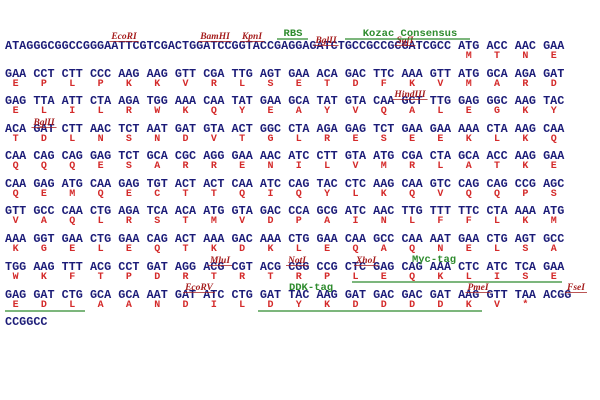 The image size is (600, 400). Describe the element at coordinates (477, 288) in the screenshot. I see `restriction-site: PmeI` at that location.